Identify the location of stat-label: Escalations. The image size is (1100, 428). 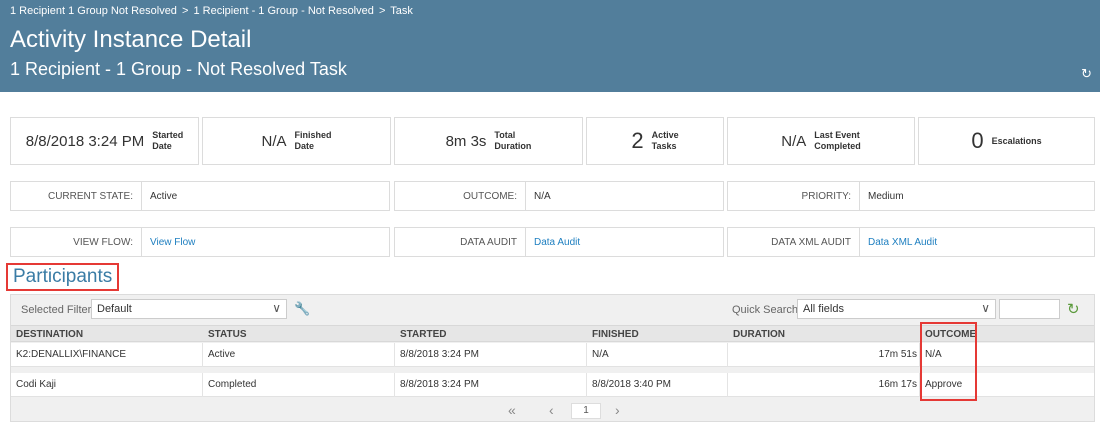
(1016, 140).